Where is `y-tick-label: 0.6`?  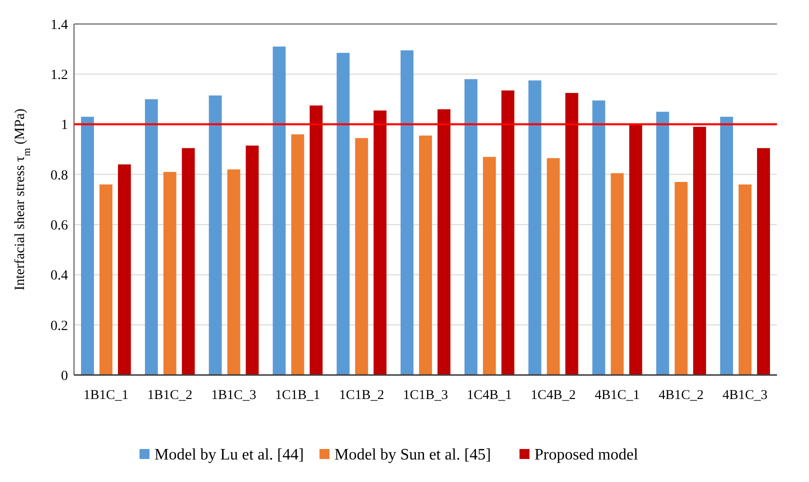
y-tick-label: 0.6 is located at coordinates (59, 226).